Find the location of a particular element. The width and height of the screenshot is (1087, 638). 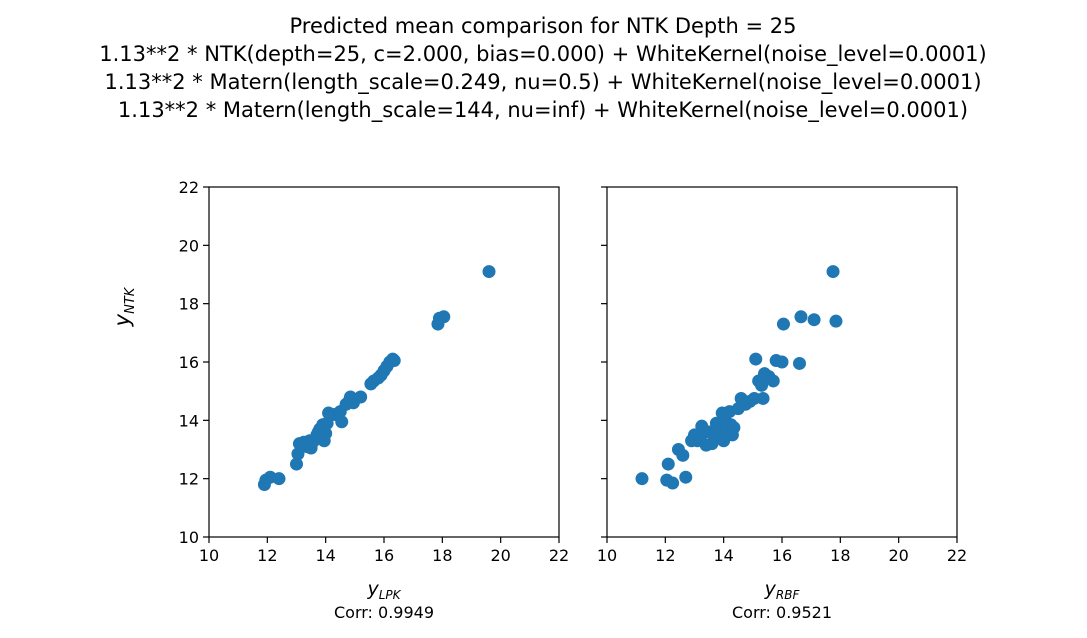

correlation-caption: Corr: 0.9521 is located at coordinates (782, 612).